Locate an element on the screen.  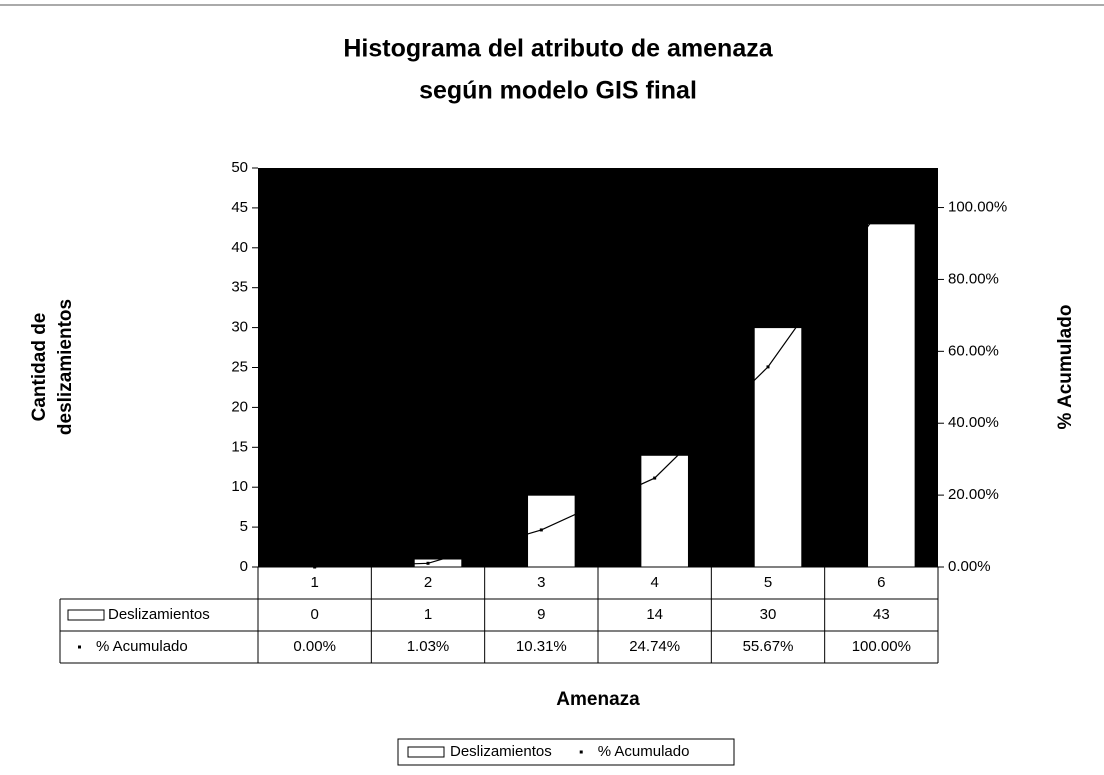
table-value: 9 is located at coordinates (541, 614).